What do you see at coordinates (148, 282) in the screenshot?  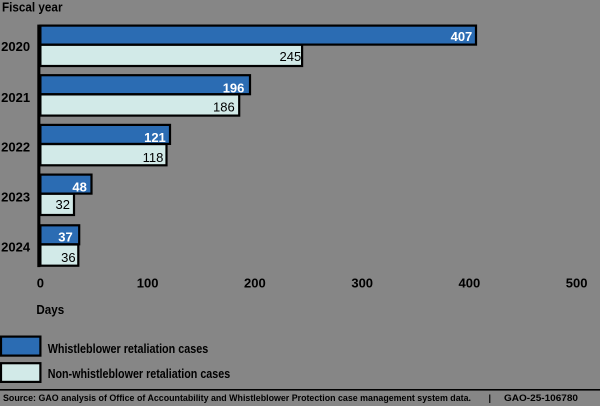 I see `svg-text: 100` at bounding box center [148, 282].